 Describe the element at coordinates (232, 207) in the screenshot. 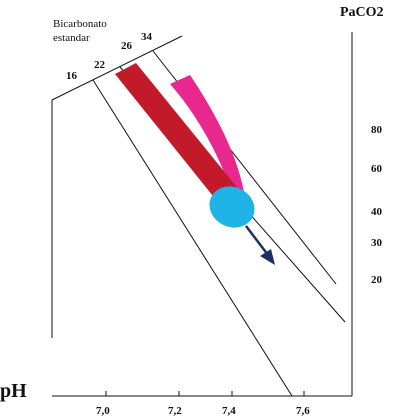

I see `blue-ellipse` at that location.